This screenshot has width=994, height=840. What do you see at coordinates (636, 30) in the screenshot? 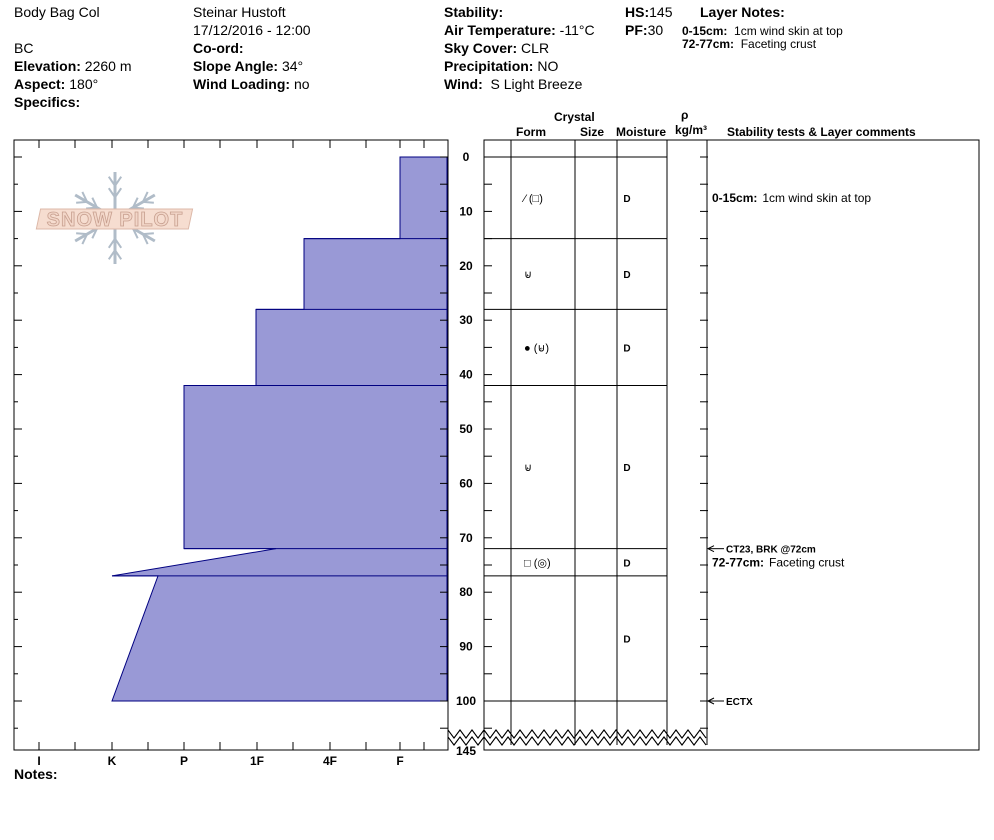
I see `pf-label: PF:` at bounding box center [636, 30].